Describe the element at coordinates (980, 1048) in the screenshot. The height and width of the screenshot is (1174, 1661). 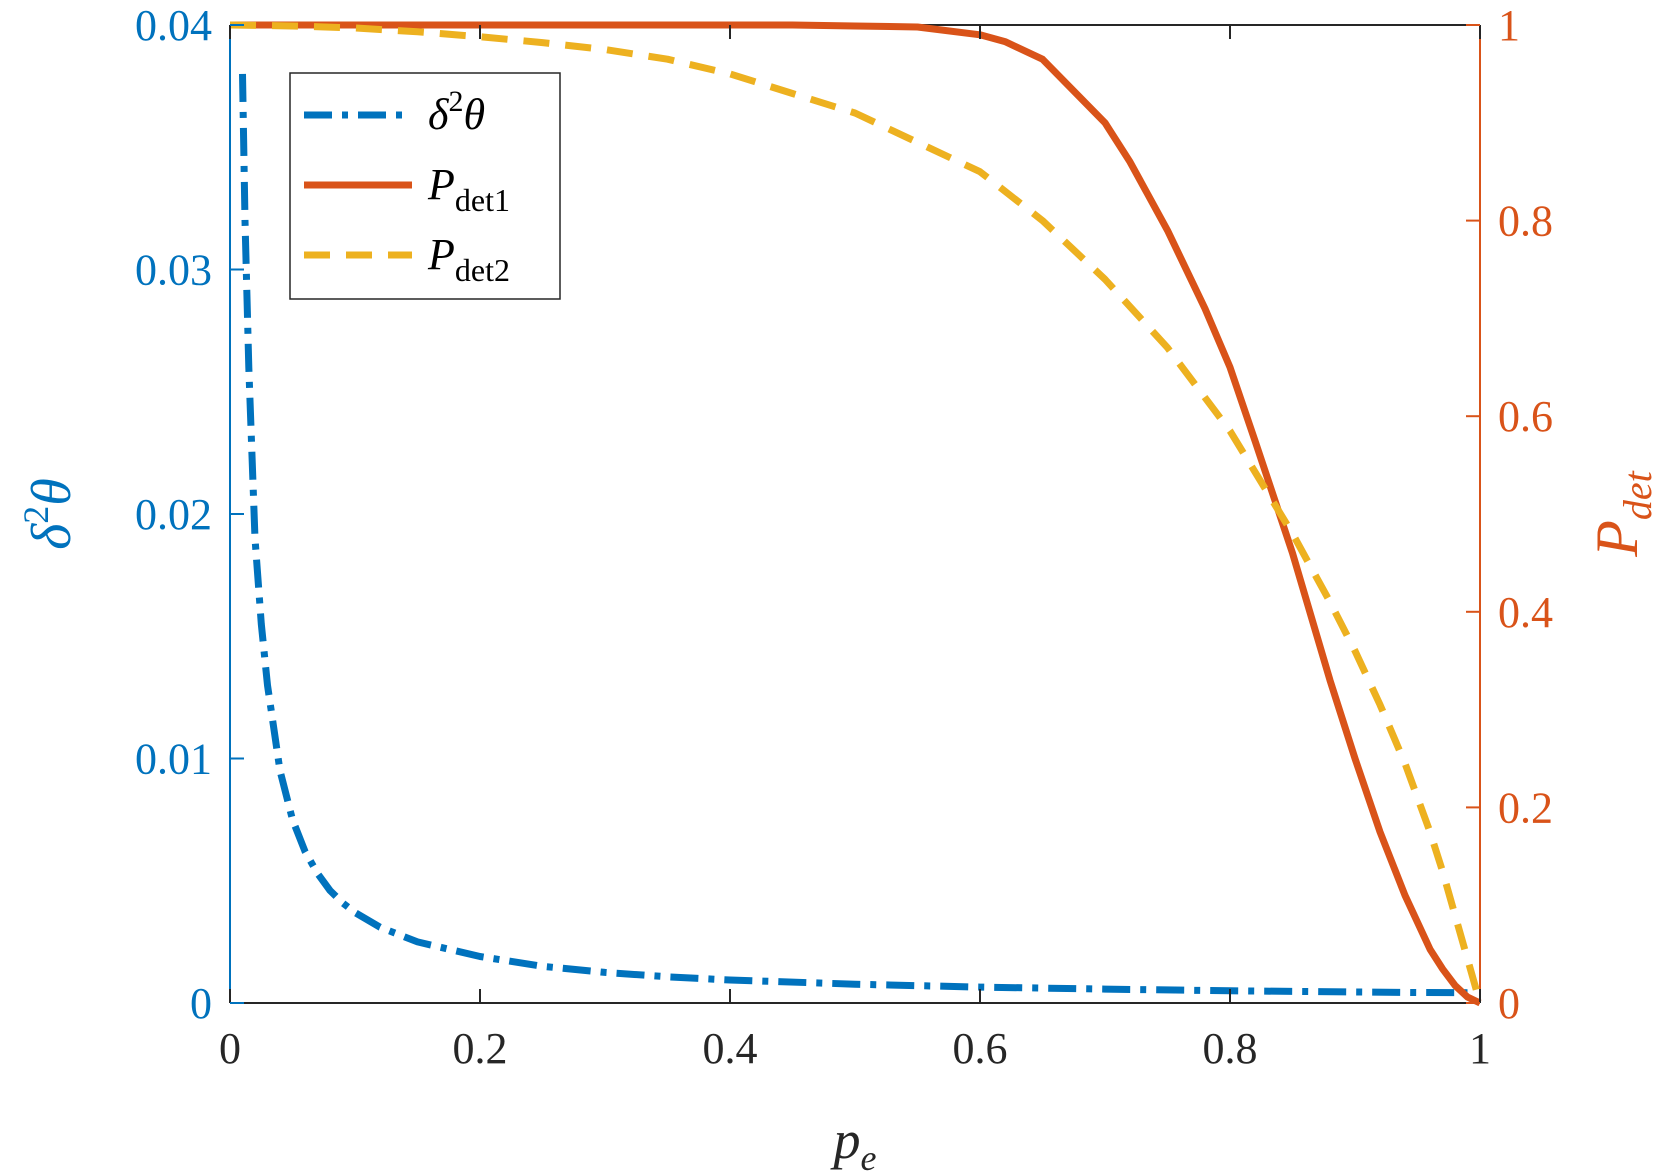
I see `x-tick-label: 0.6` at that location.